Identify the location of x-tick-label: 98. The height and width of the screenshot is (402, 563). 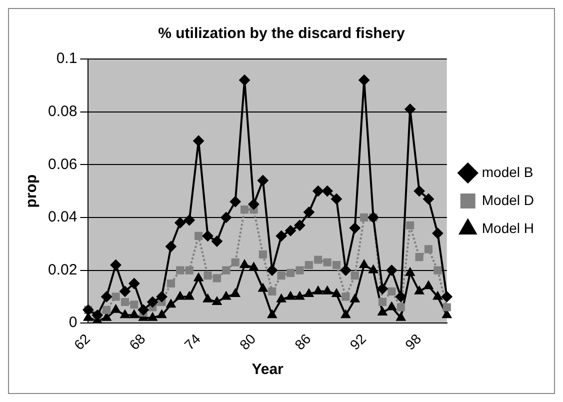
(413, 341).